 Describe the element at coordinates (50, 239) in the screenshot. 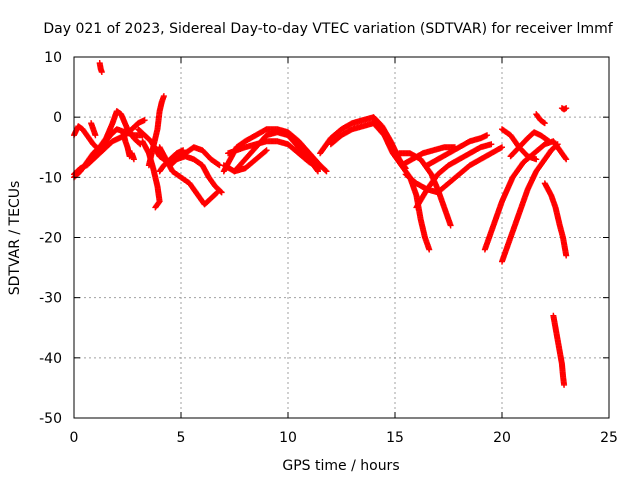

I see `y-tick-label: -20` at that location.